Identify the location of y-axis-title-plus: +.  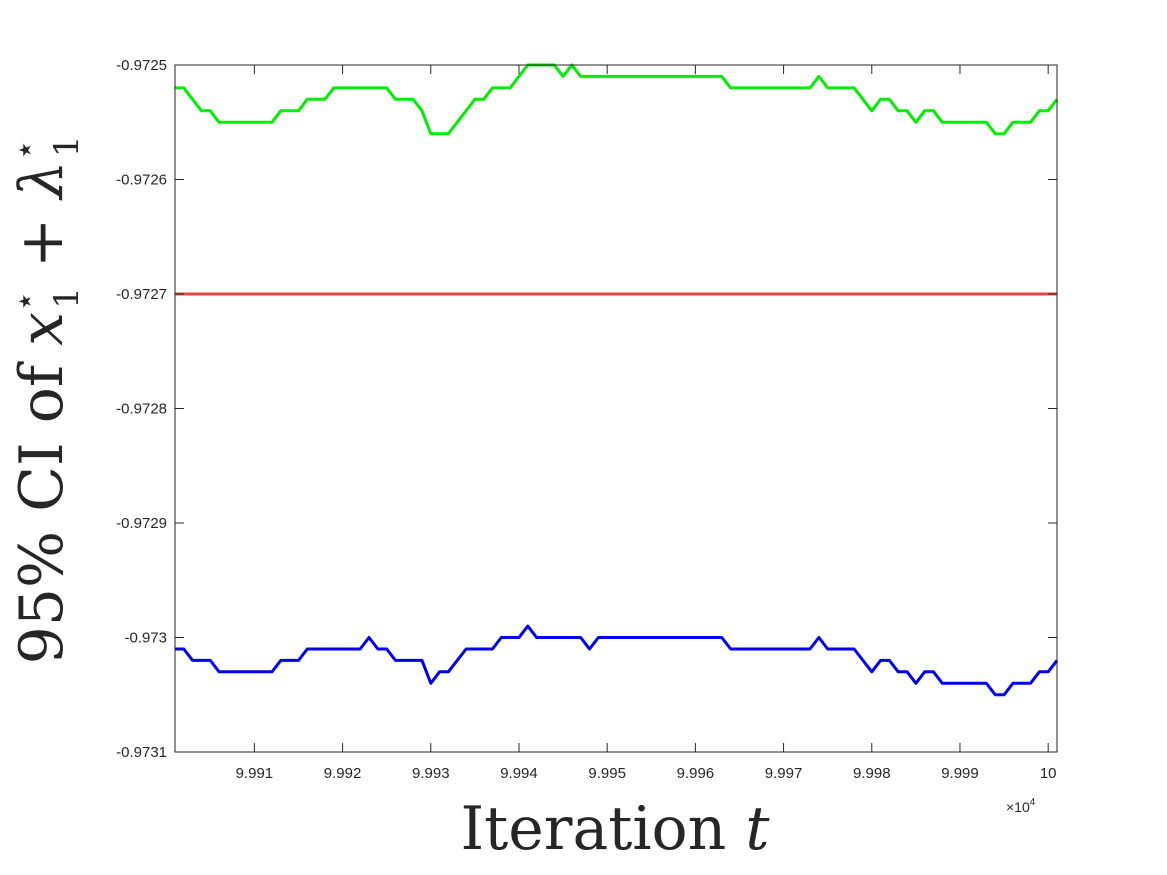
(42, 243).